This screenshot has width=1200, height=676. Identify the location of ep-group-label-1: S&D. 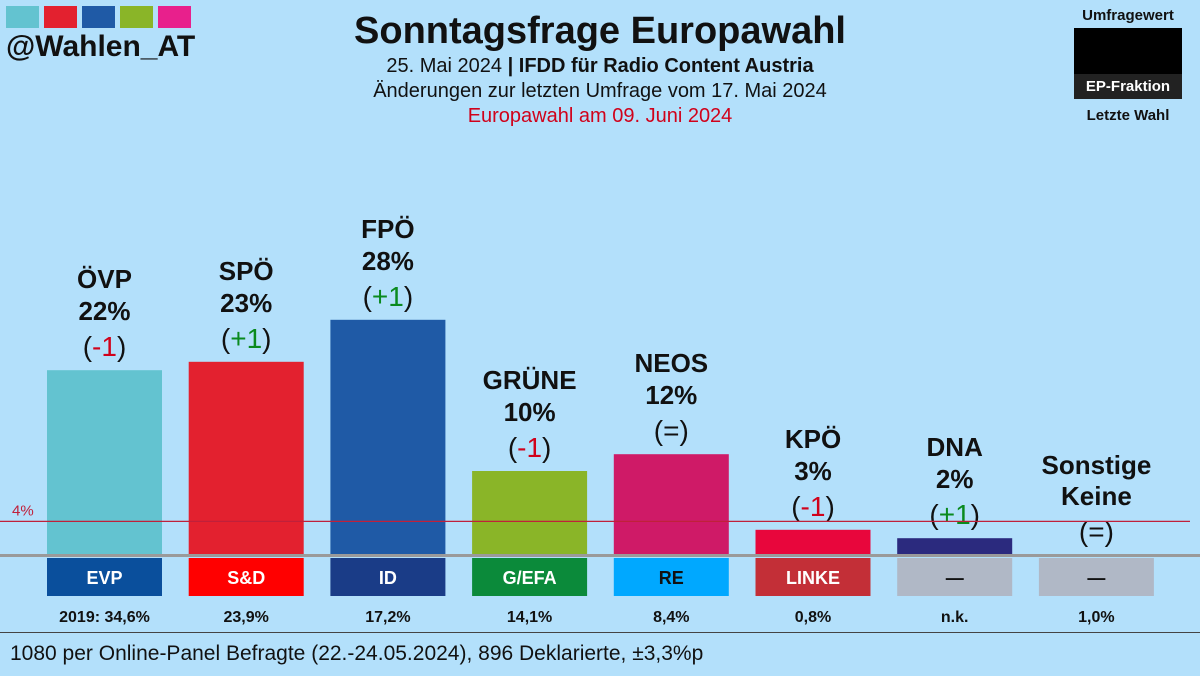
(246, 578).